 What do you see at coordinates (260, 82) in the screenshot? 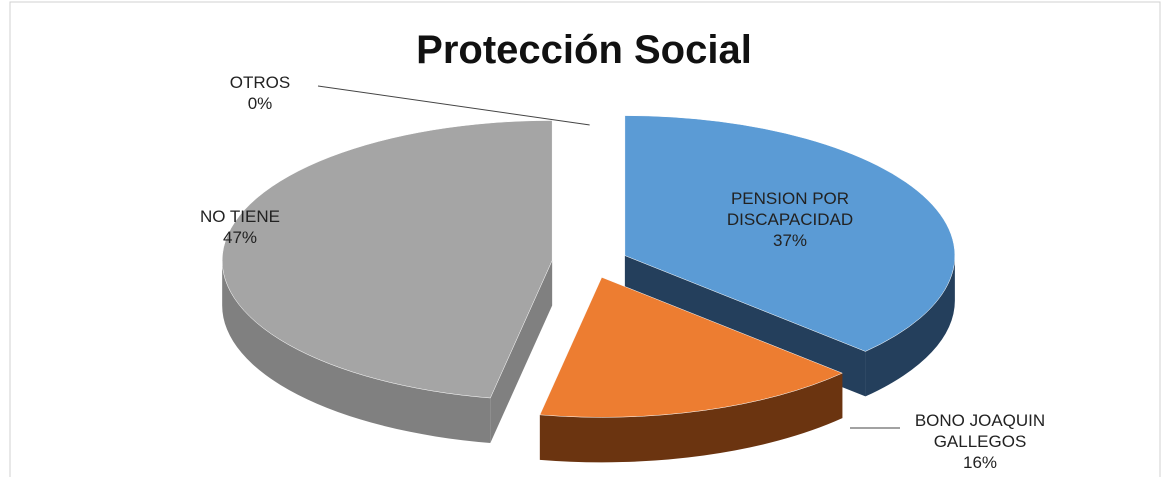
I see `category-label: OTROS` at bounding box center [260, 82].